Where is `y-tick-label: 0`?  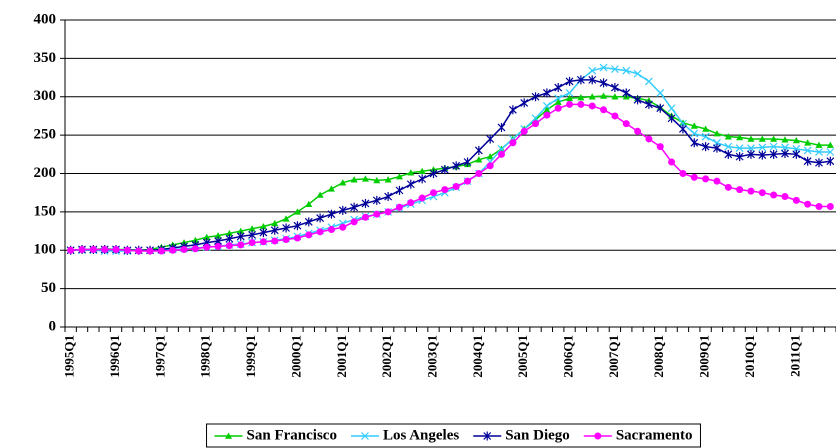 y-tick-label: 0 is located at coordinates (53, 326).